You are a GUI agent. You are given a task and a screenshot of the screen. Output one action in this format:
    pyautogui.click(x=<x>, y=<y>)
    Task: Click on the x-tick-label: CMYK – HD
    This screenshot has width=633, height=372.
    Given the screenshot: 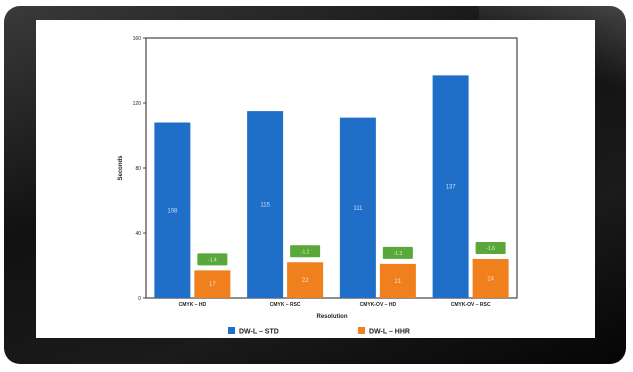 What is the action you would take?
    pyautogui.click(x=193, y=305)
    